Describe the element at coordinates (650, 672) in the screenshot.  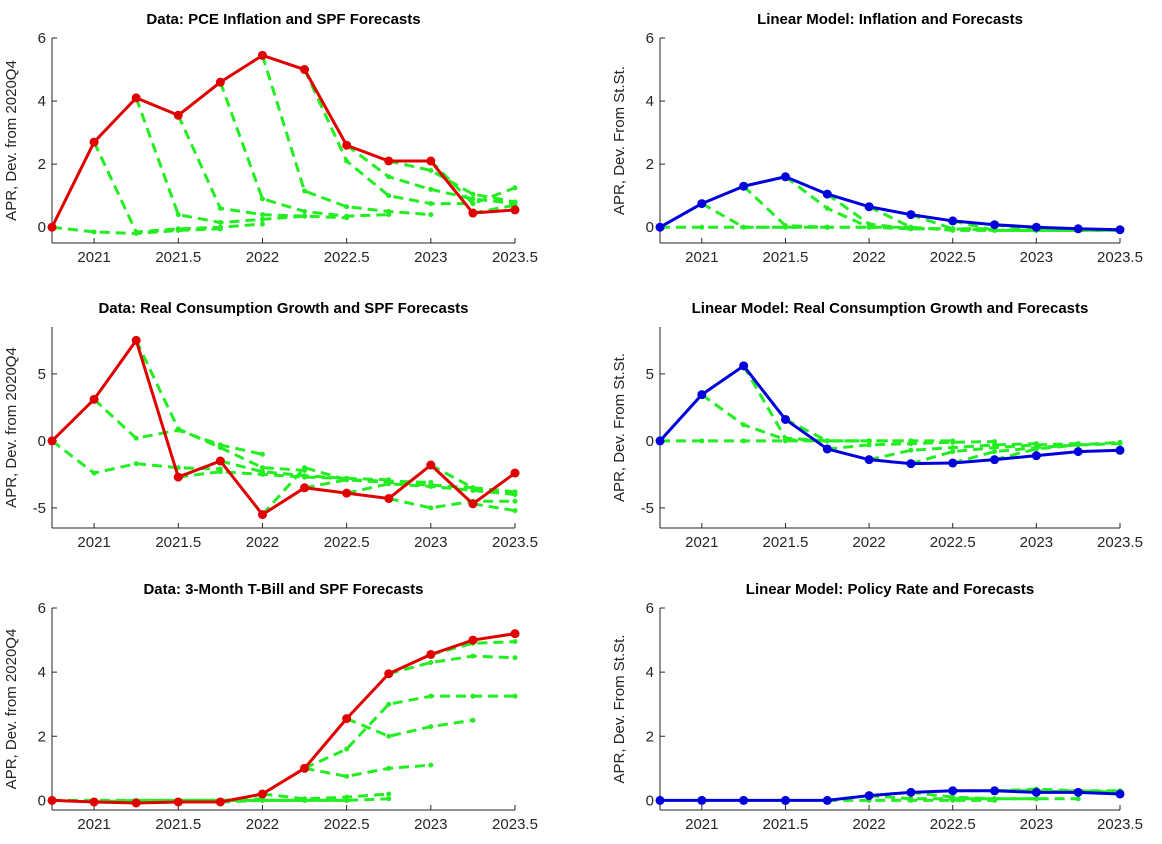
I see `y-tick-label: 4` at that location.